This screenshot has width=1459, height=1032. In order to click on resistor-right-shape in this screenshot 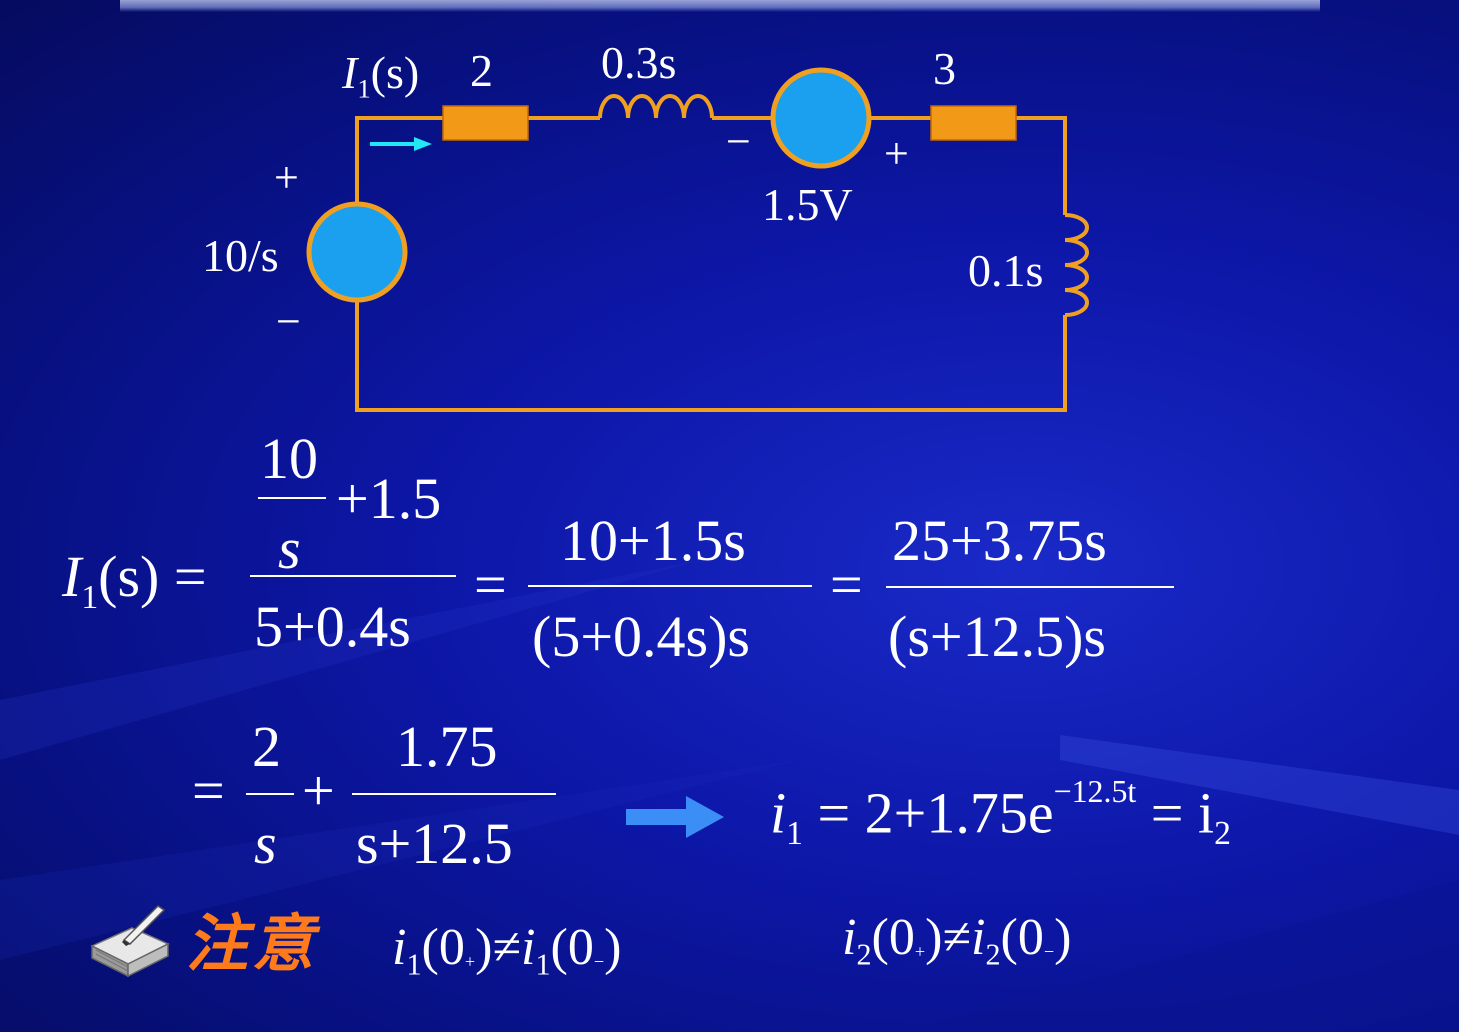, I will do `click(973, 123)`.